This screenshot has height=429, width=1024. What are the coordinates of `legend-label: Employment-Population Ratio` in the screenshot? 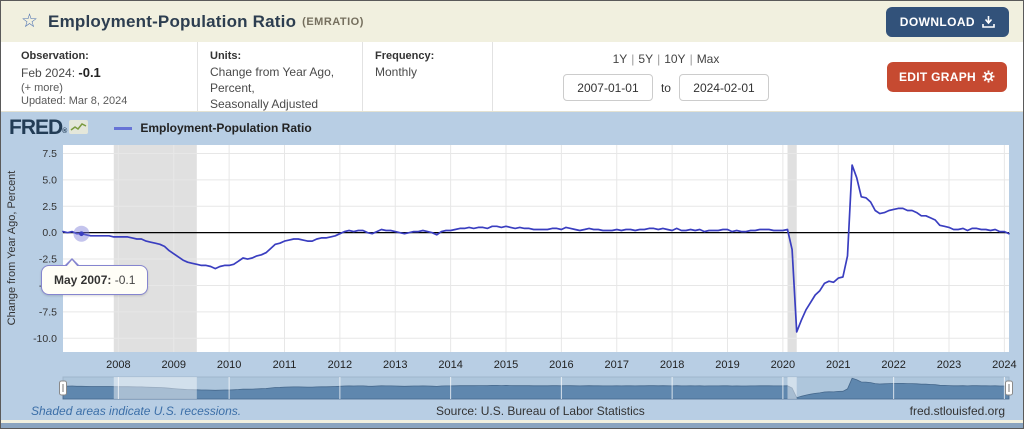 It's located at (226, 128).